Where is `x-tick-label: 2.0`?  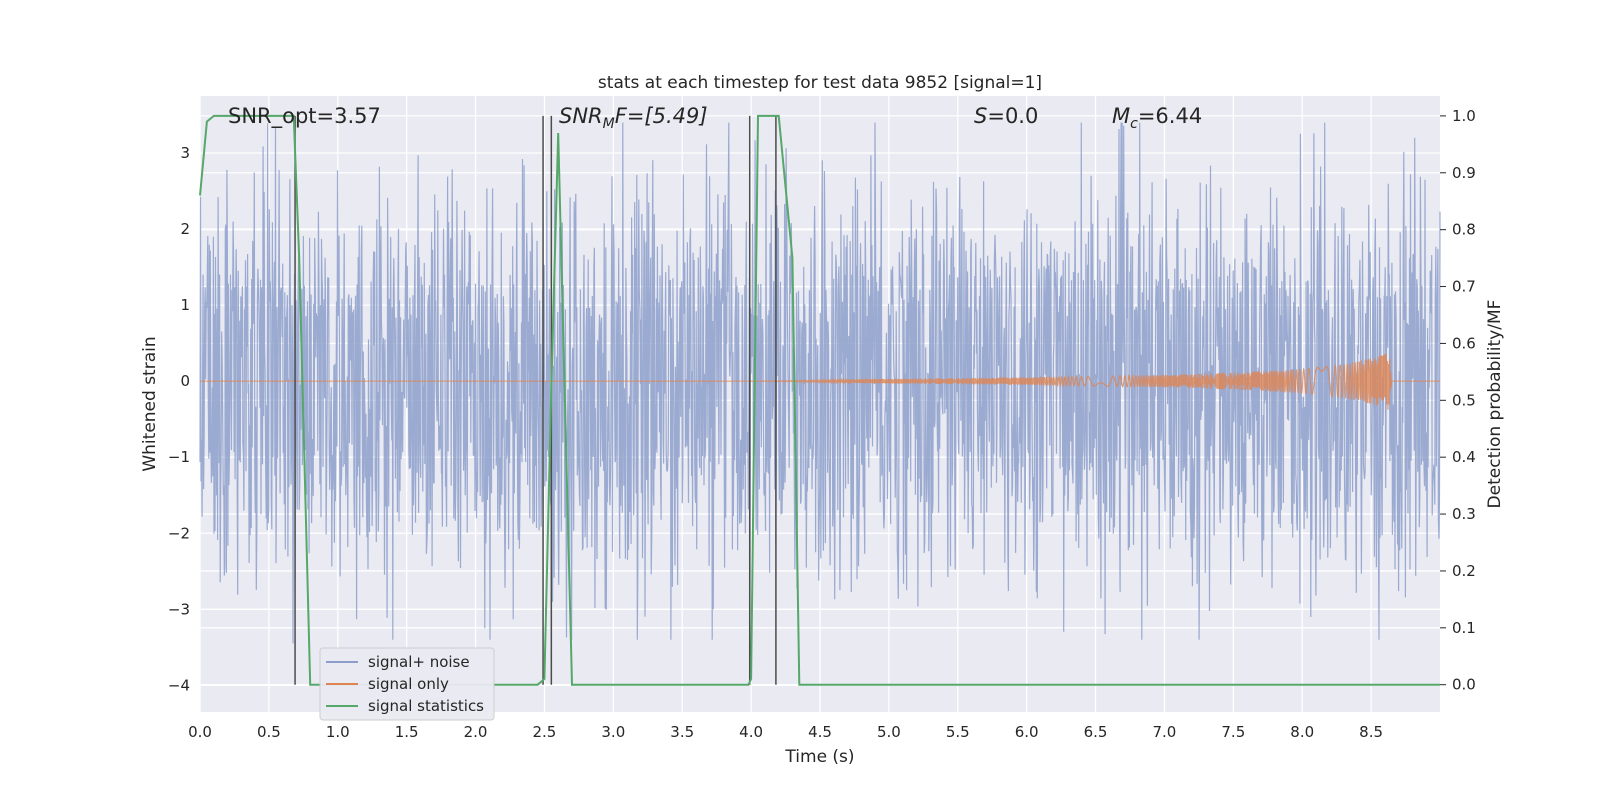
x-tick-label: 2.0 is located at coordinates (476, 732).